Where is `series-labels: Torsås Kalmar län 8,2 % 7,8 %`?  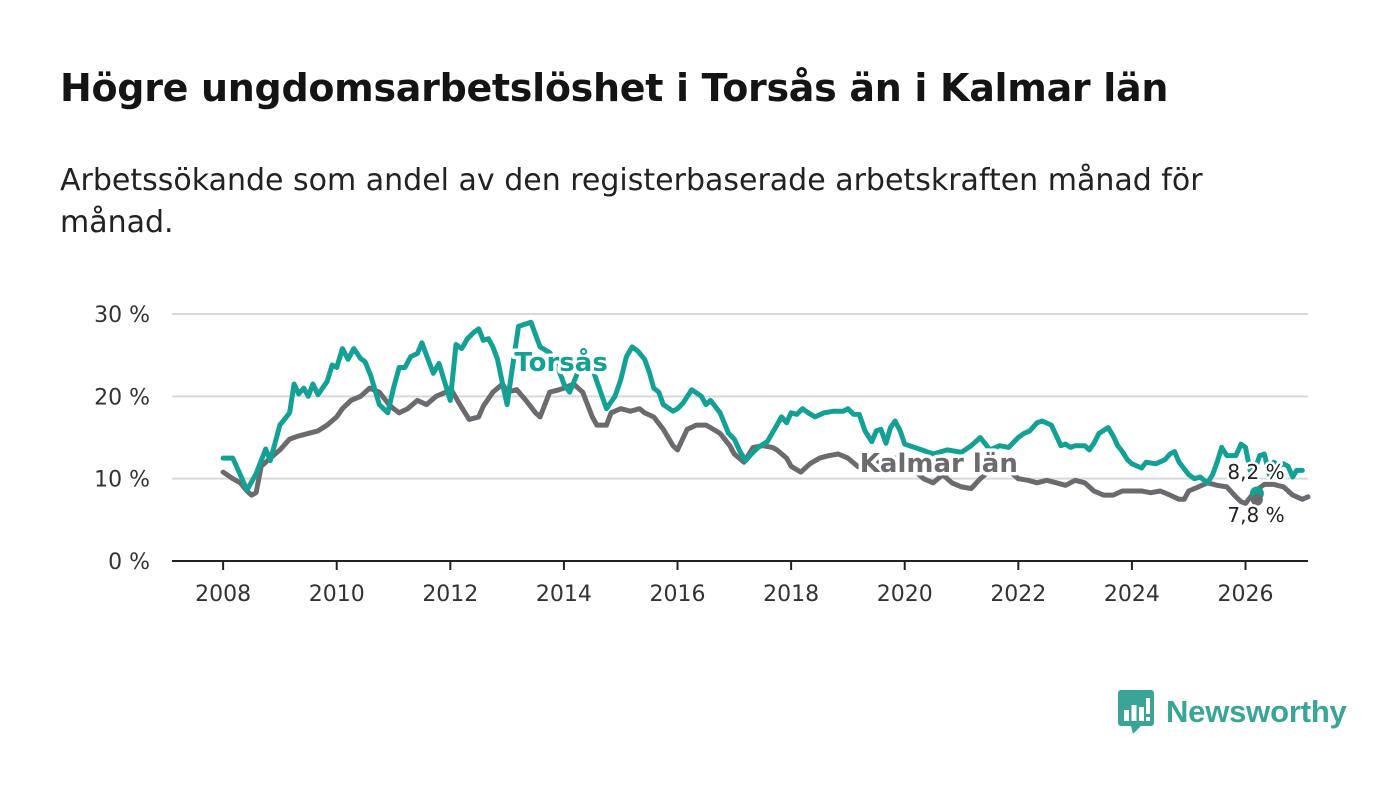 series-labels: Torsås Kalmar län 8,2 % 7,8 % is located at coordinates (899, 435).